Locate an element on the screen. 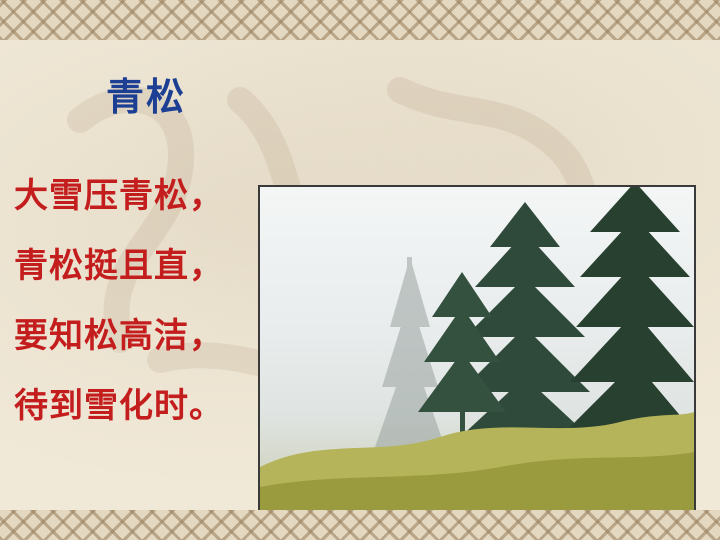 The height and width of the screenshot is (540, 720). slide-title: 青松 is located at coordinates (146, 93).